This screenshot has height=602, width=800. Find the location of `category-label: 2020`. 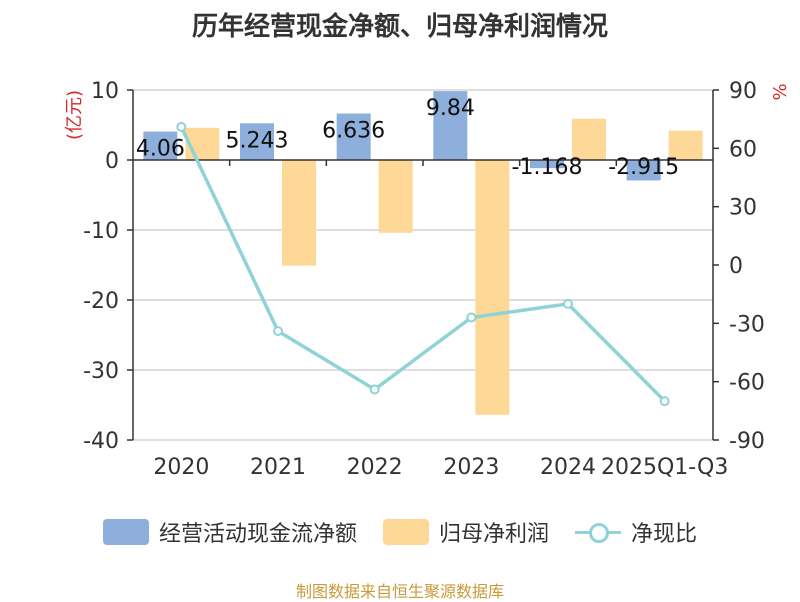

category-label: 2020 is located at coordinates (181, 467).